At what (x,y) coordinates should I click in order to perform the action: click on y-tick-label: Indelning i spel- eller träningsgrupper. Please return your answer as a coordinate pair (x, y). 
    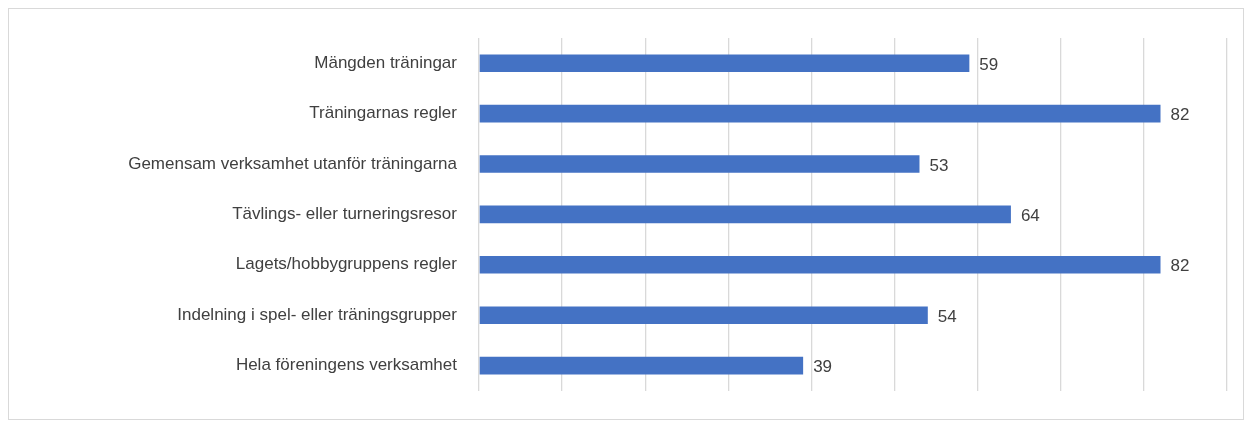
    Looking at the image, I should click on (317, 314).